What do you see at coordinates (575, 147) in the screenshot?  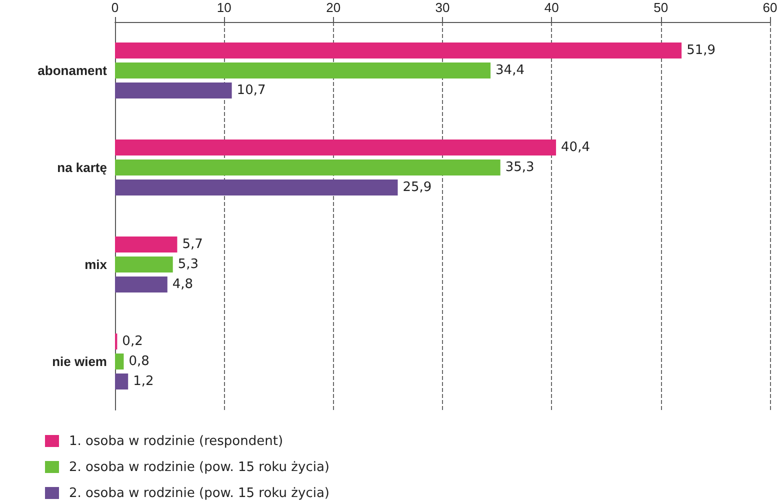 I see `data-label: 40,4` at bounding box center [575, 147].